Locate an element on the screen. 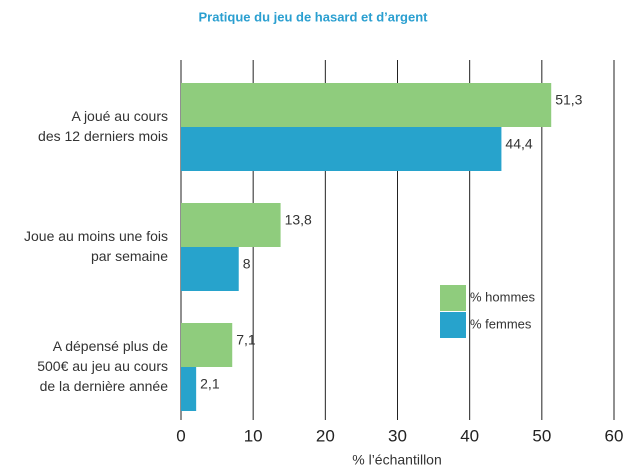 The height and width of the screenshot is (468, 627). x-tick-label: 20 is located at coordinates (325, 435).